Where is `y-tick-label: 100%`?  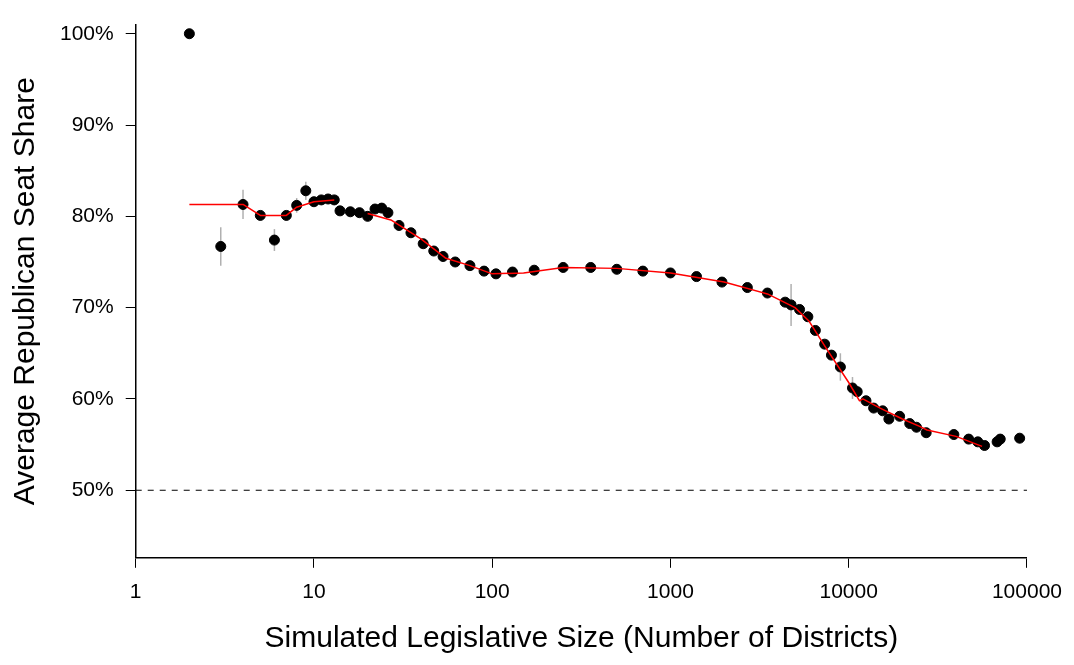 y-tick-label: 100% is located at coordinates (86, 32).